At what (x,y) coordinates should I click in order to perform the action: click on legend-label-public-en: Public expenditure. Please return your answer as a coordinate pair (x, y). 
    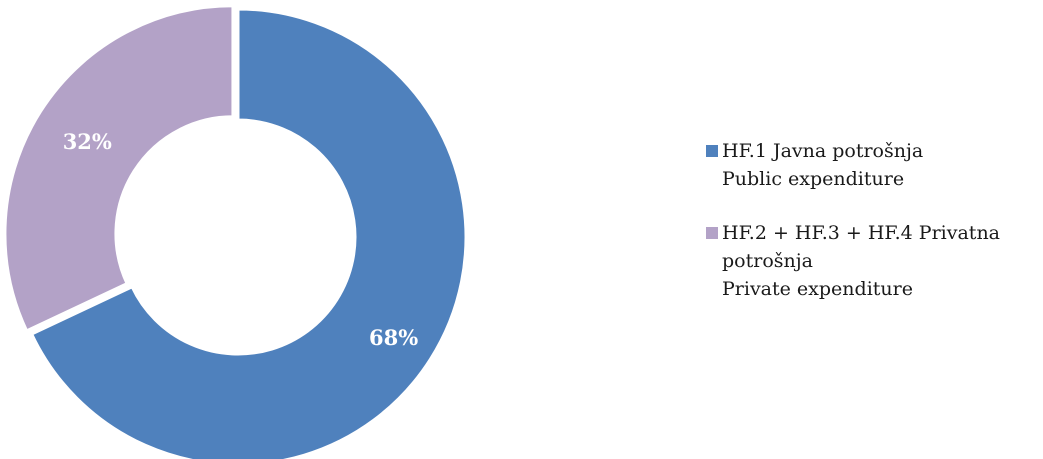
    Looking at the image, I should click on (813, 179).